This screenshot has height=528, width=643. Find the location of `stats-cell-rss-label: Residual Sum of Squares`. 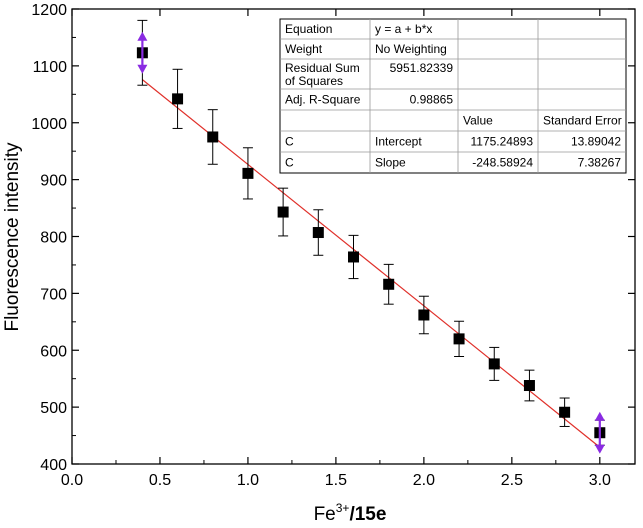

stats-cell-rss-label: Residual Sum of Squares is located at coordinates (322, 74).